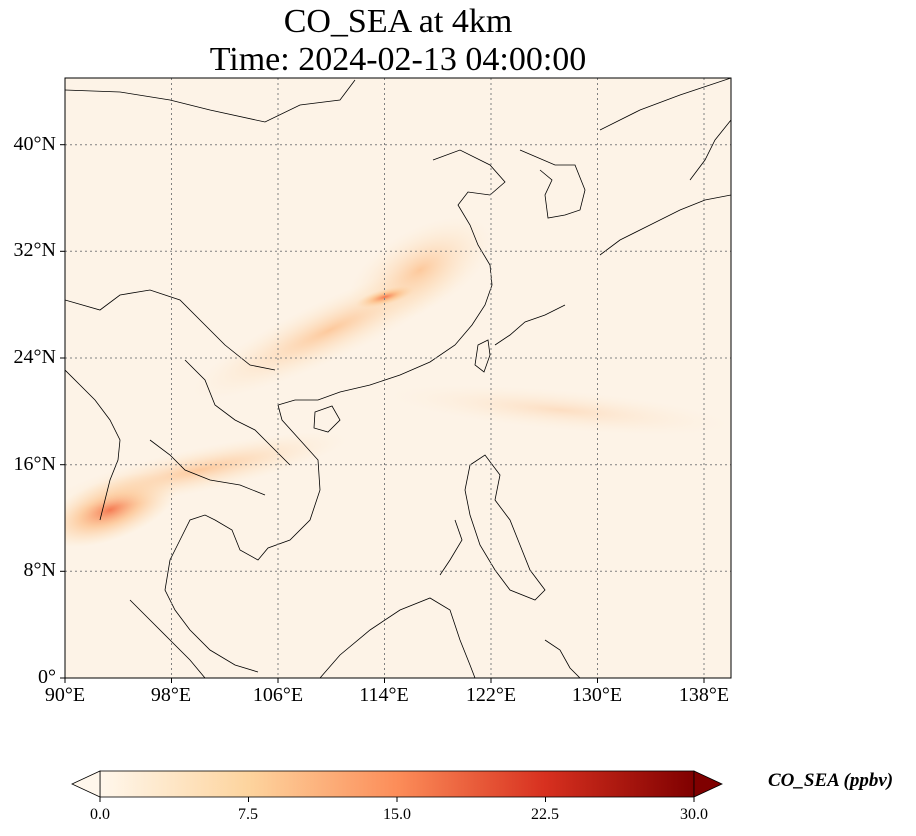  I want to click on colorbar-tick-label: 30.0, so click(694, 814).